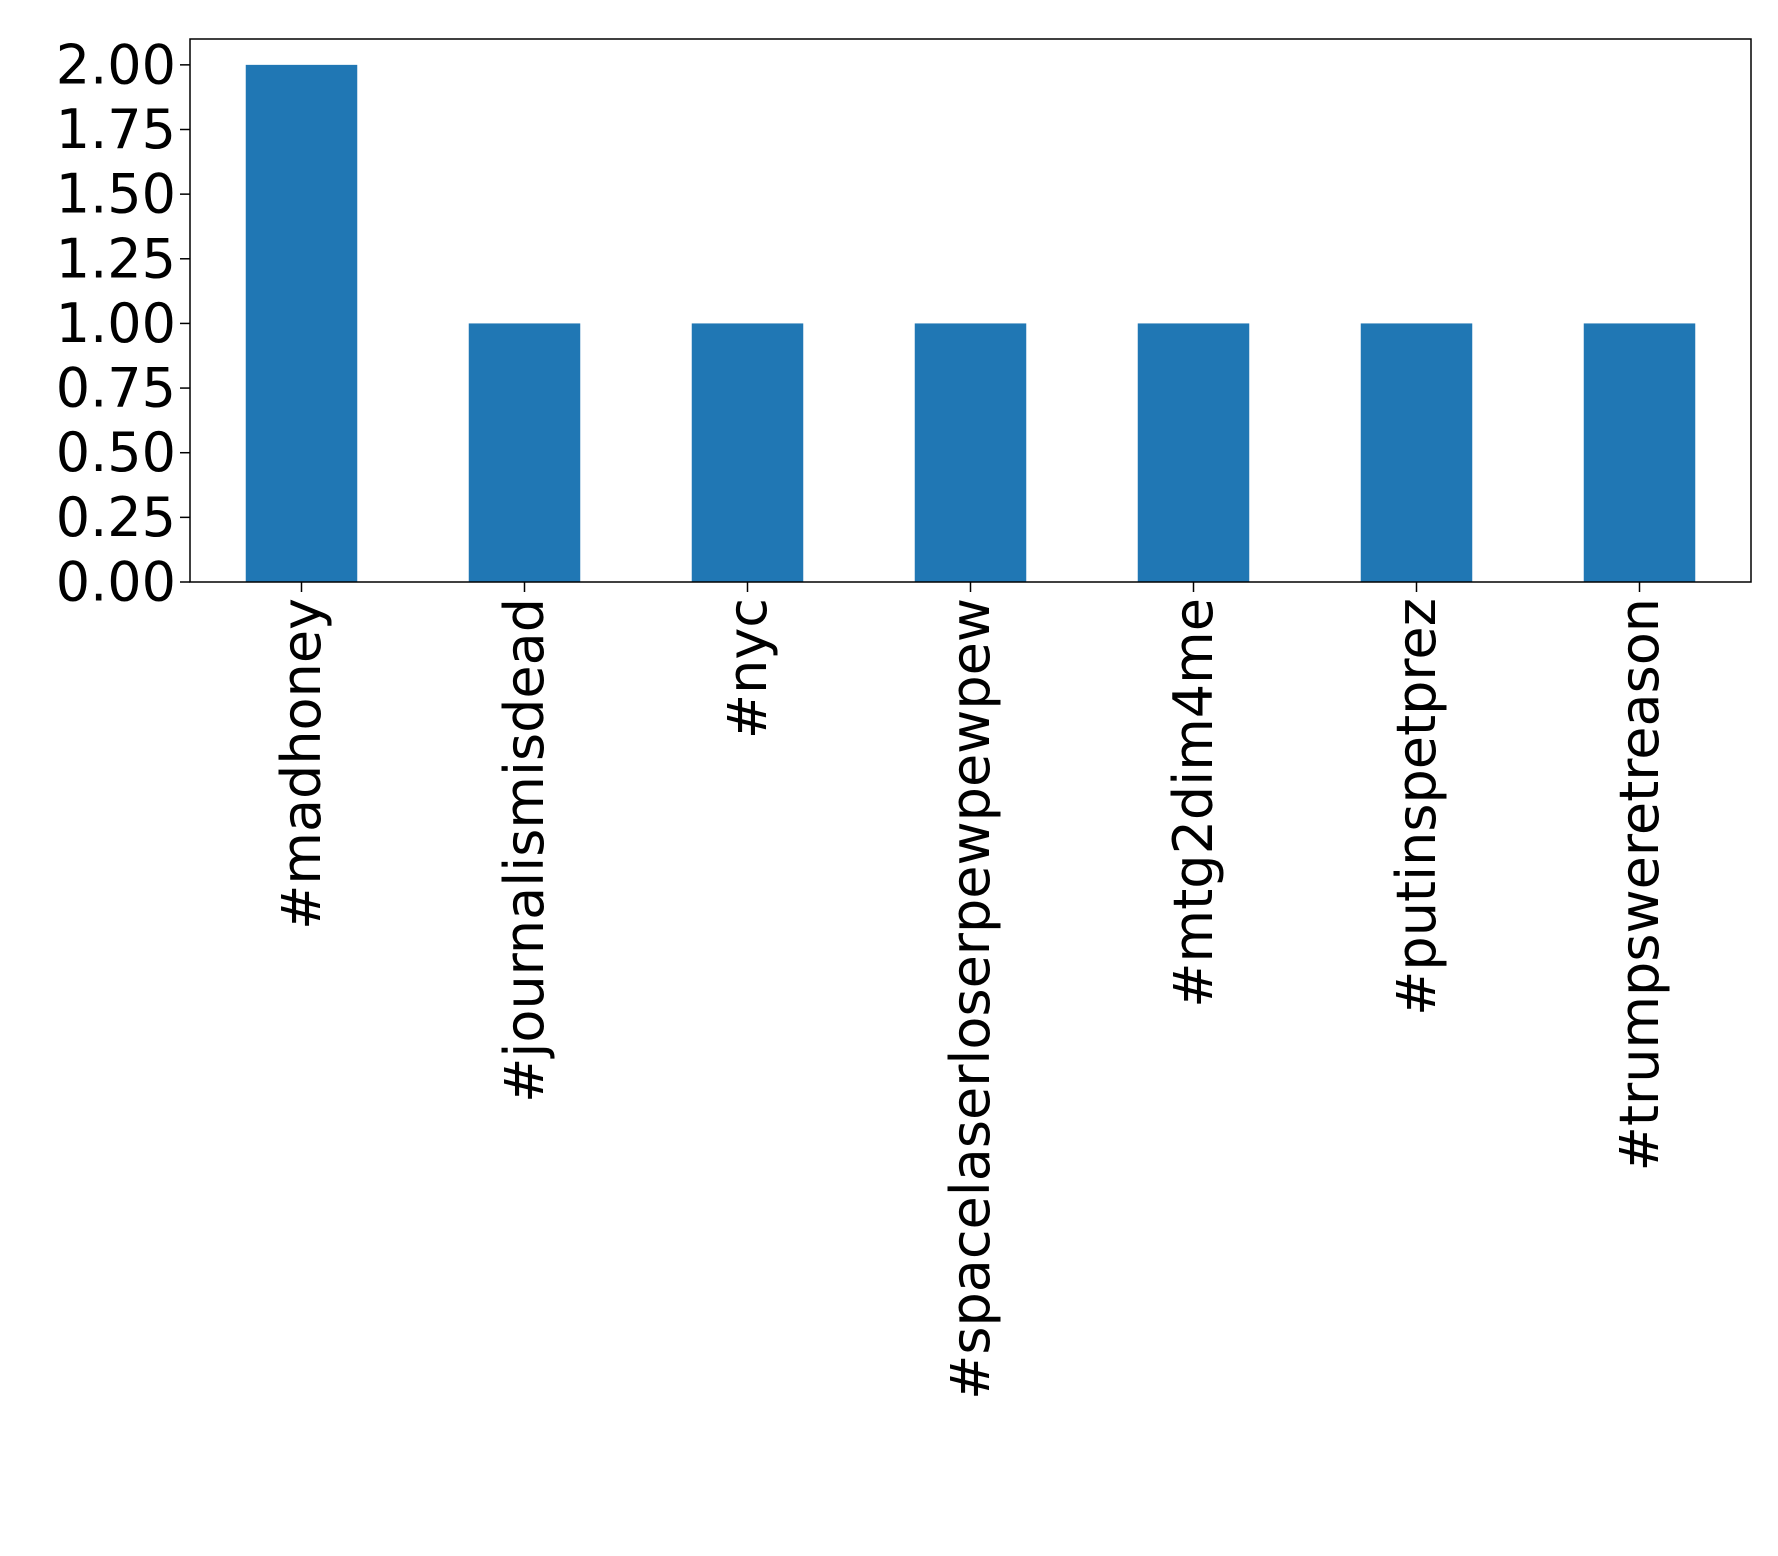  What do you see at coordinates (116, 388) in the screenshot?
I see `y-tick-label: 0.75` at bounding box center [116, 388].